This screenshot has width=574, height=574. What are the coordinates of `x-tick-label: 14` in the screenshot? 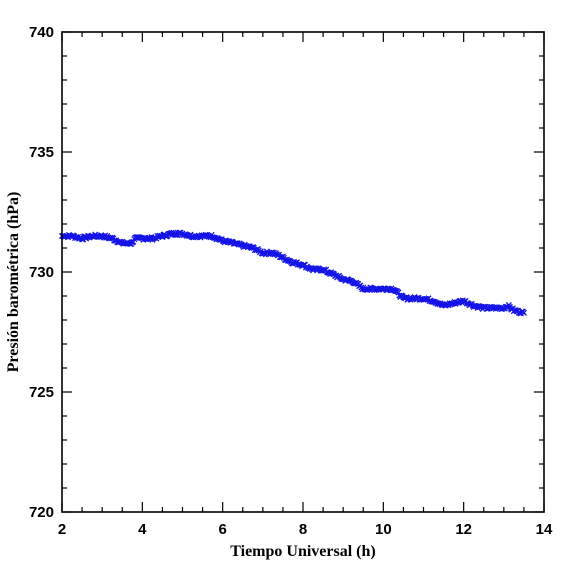 It's located at (544, 529).